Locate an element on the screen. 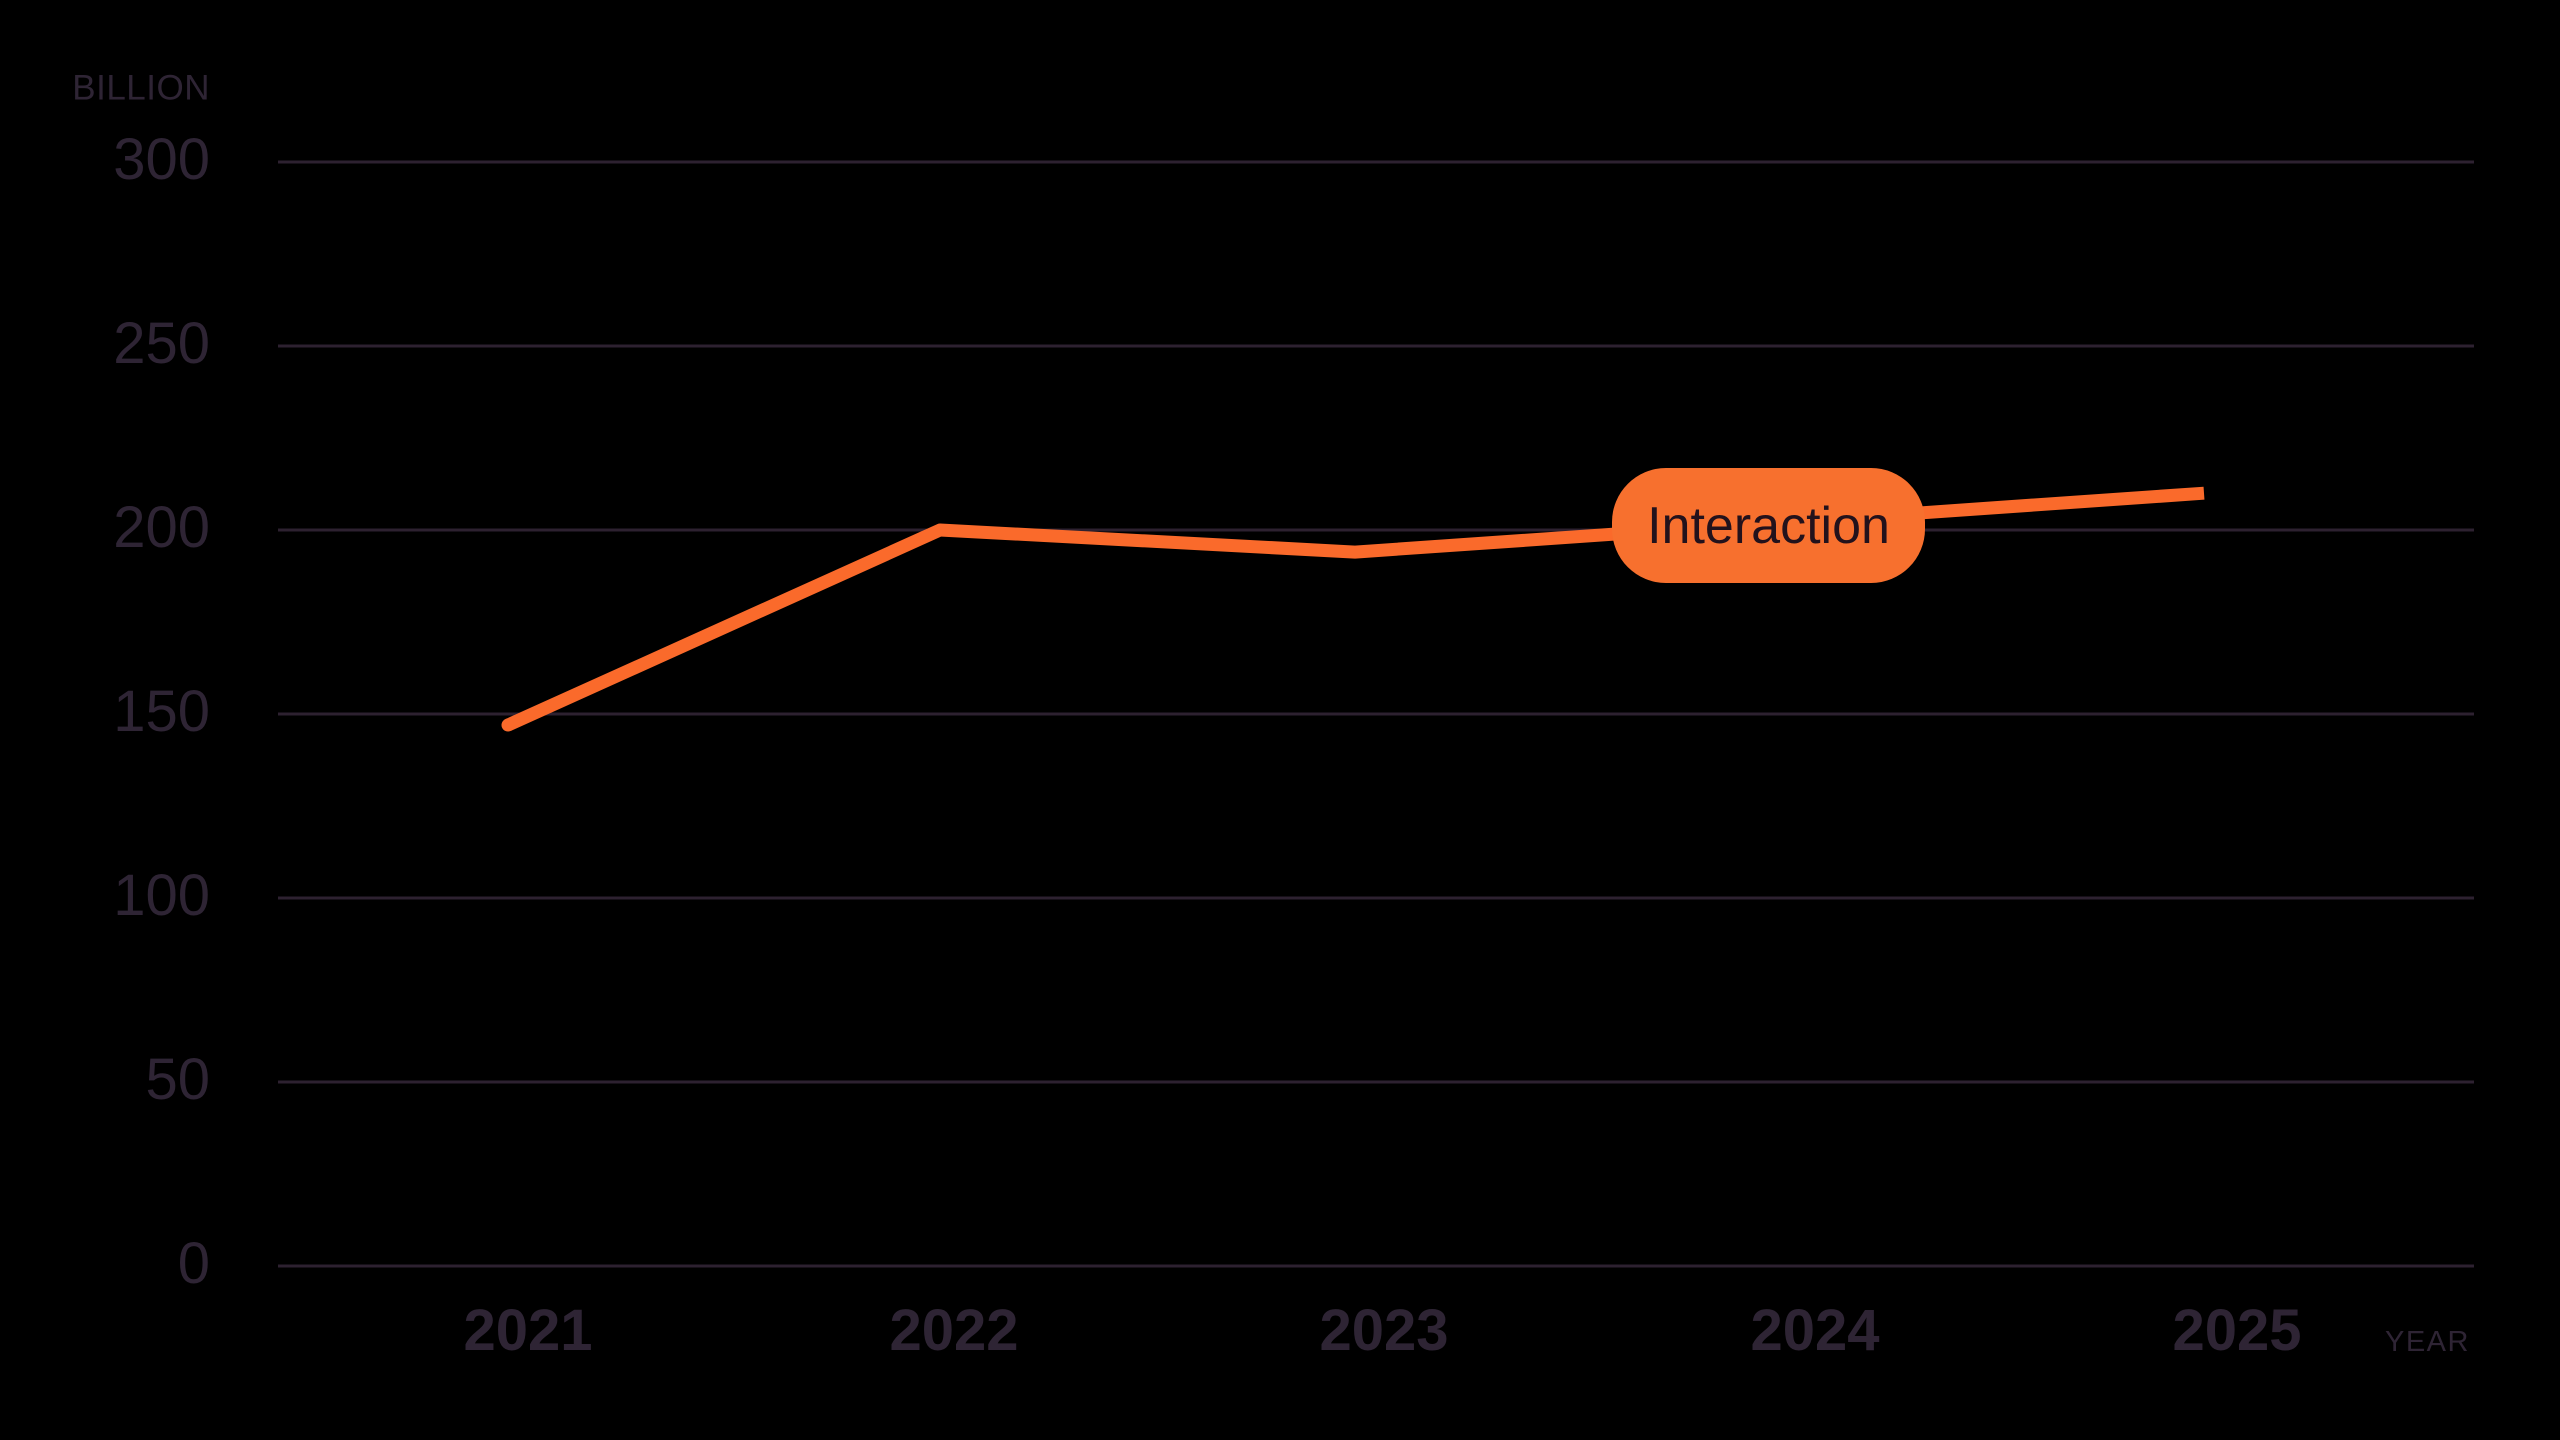 Image resolution: width=2560 pixels, height=1440 pixels. y-tick-label: 250 is located at coordinates (161, 343).